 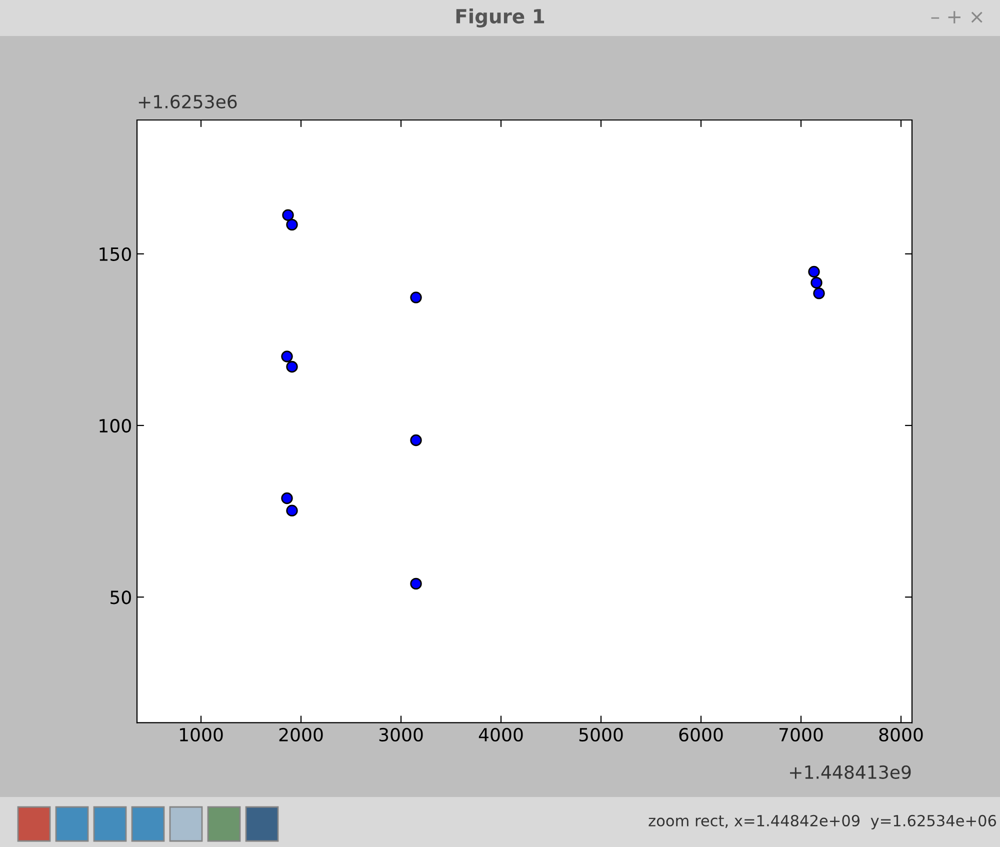 What do you see at coordinates (901, 735) in the screenshot?
I see `x-tick-label: 8000` at bounding box center [901, 735].